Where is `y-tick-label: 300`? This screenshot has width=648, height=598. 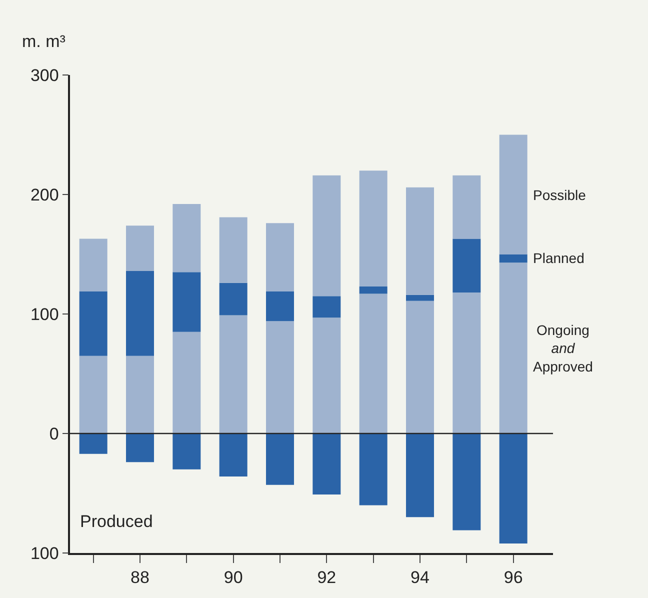 y-tick-label: 300 is located at coordinates (44, 75).